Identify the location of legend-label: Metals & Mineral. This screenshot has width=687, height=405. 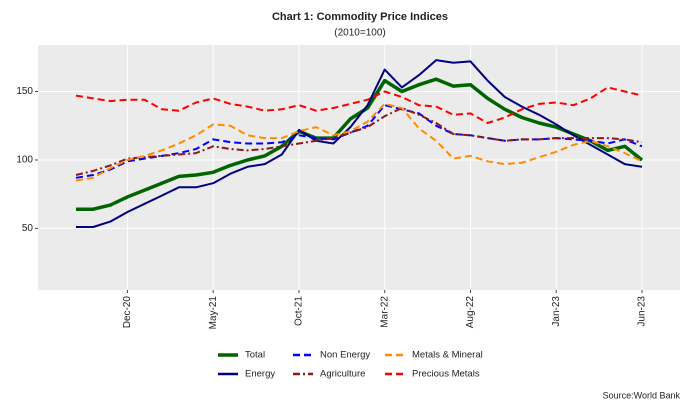
(447, 355).